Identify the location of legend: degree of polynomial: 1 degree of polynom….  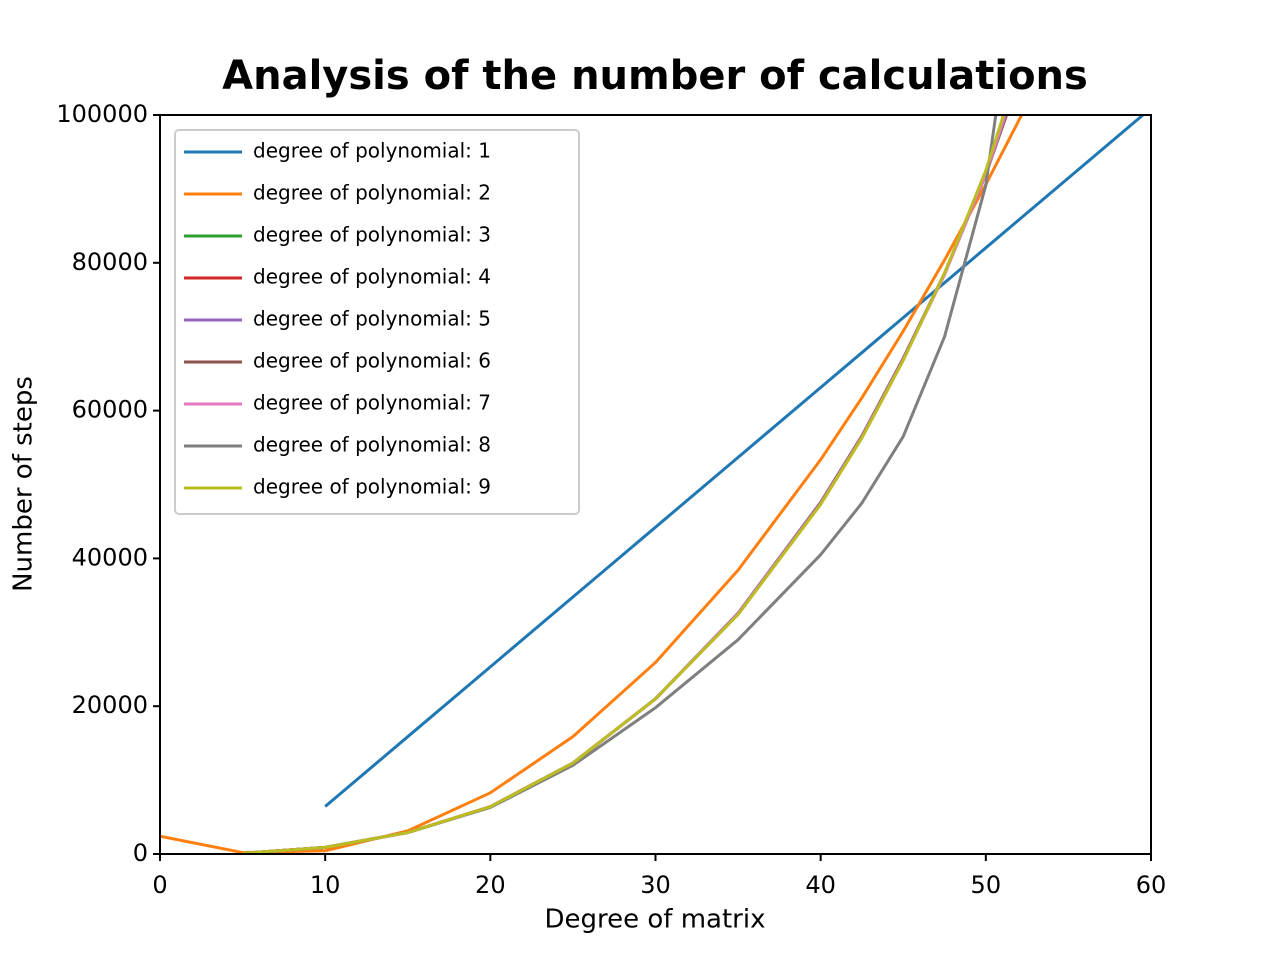
(377, 322).